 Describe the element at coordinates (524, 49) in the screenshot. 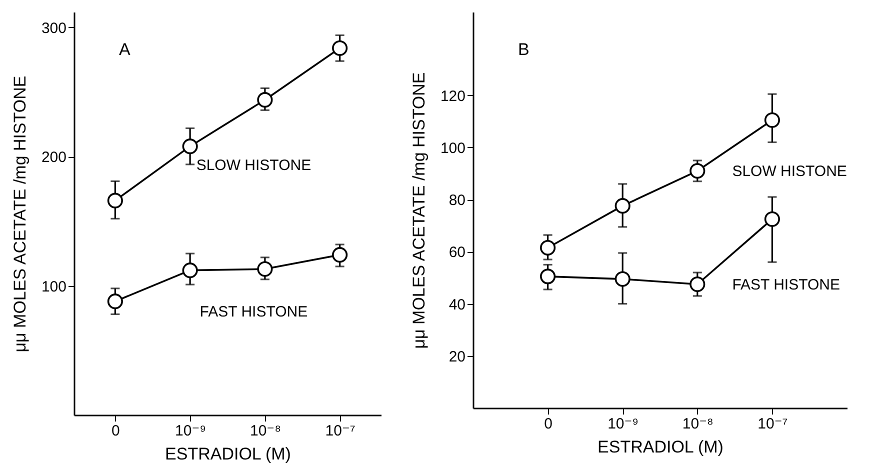

I see `annotation: B` at that location.